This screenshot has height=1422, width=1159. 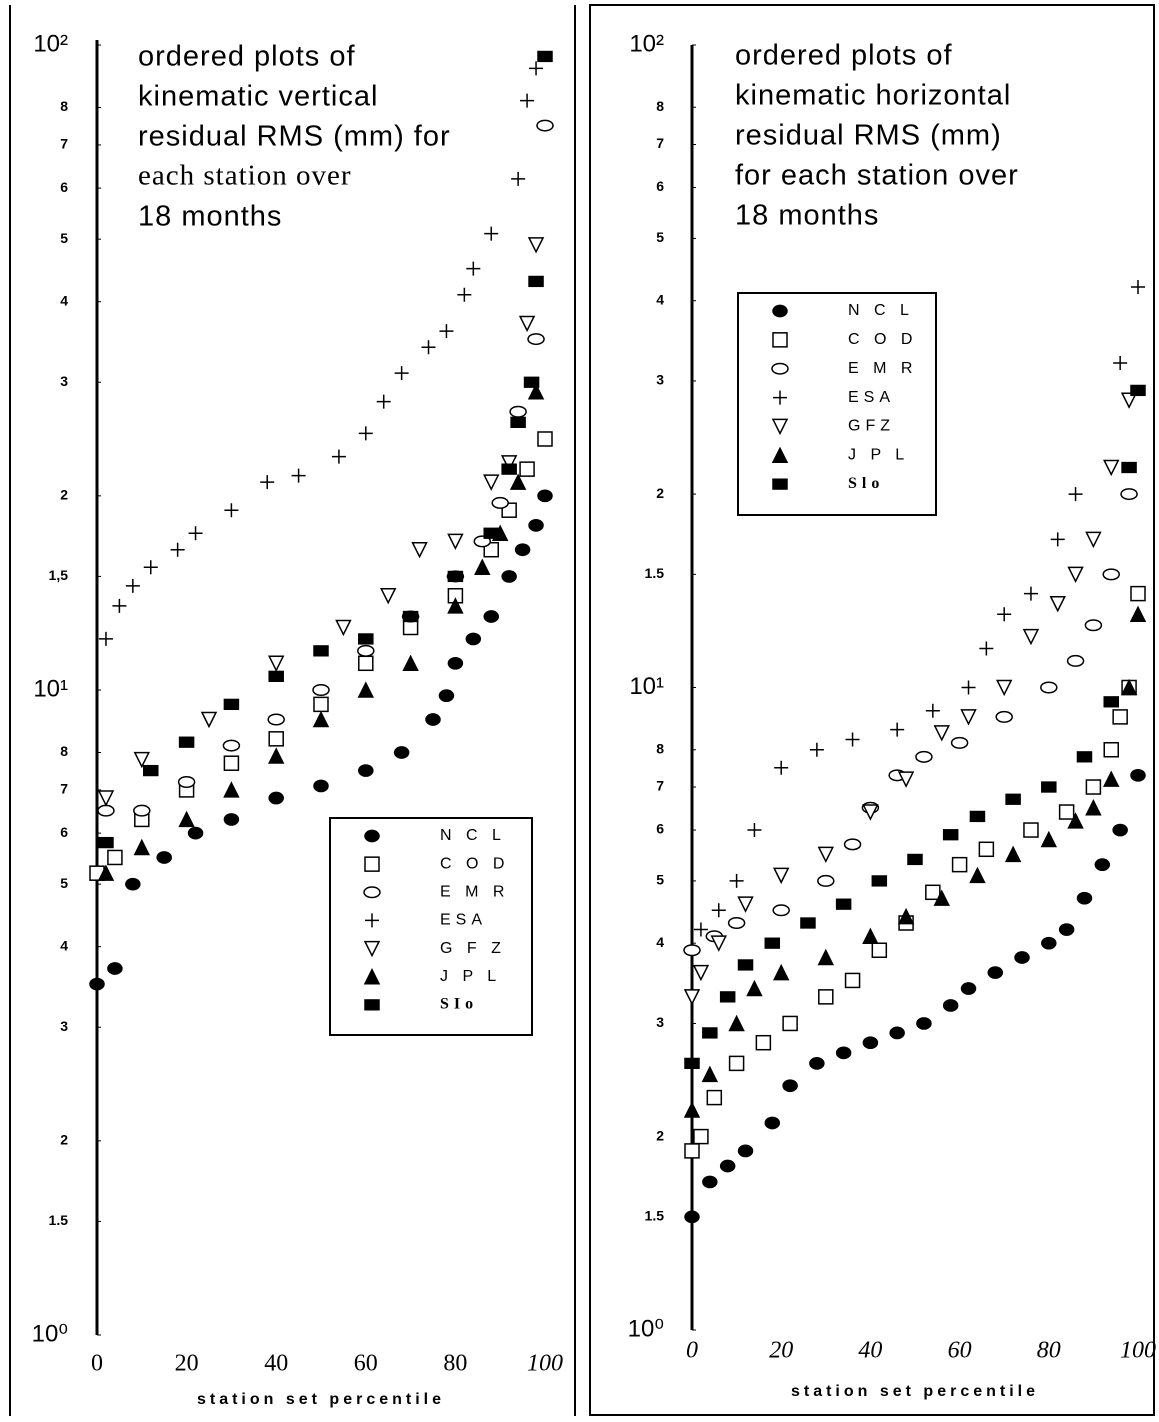 I want to click on chart-title: kinematic horizontal, so click(x=873, y=96).